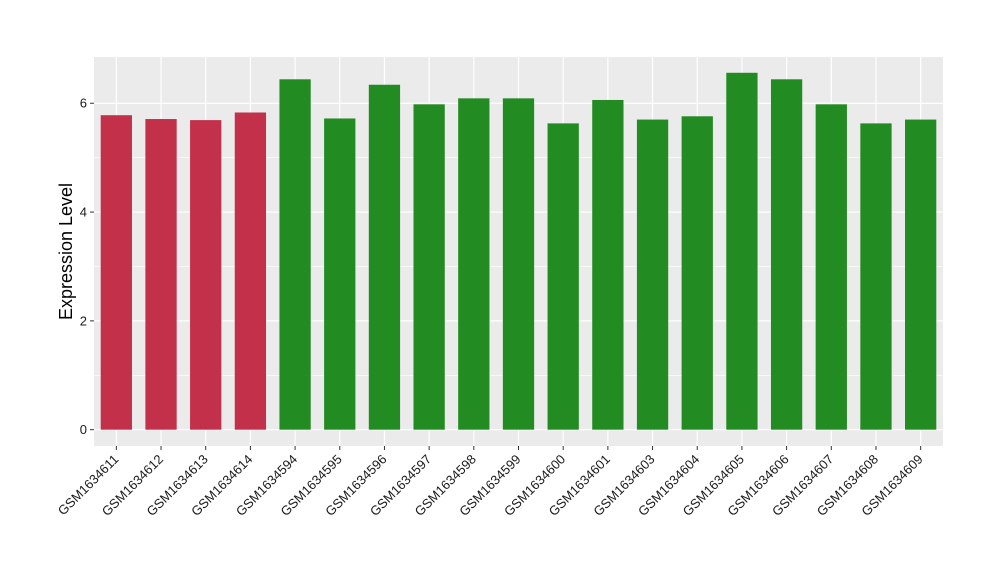  What do you see at coordinates (116, 272) in the screenshot?
I see `bar-GSM1634611` at bounding box center [116, 272].